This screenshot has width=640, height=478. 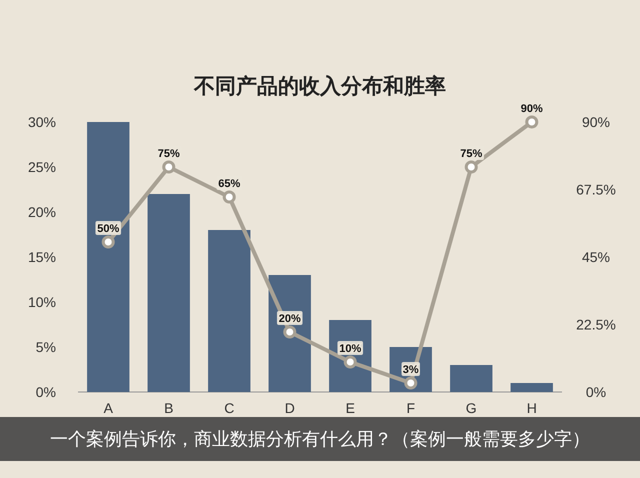 What do you see at coordinates (289, 408) in the screenshot?
I see `x-tick-label: D` at bounding box center [289, 408].